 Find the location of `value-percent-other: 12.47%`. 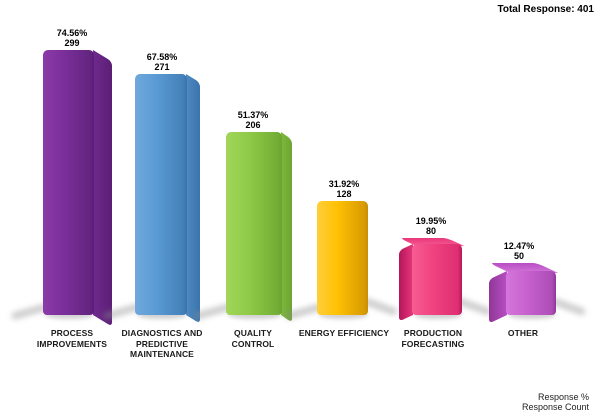

value-percent-other: 12.47% is located at coordinates (519, 246).